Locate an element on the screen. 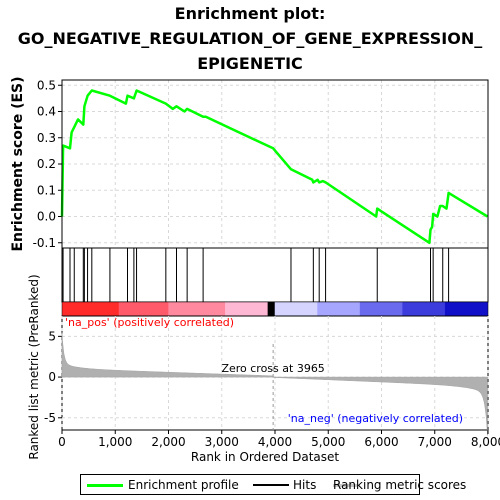  chart-title-line-3: EPIGENETIC is located at coordinates (250, 63).